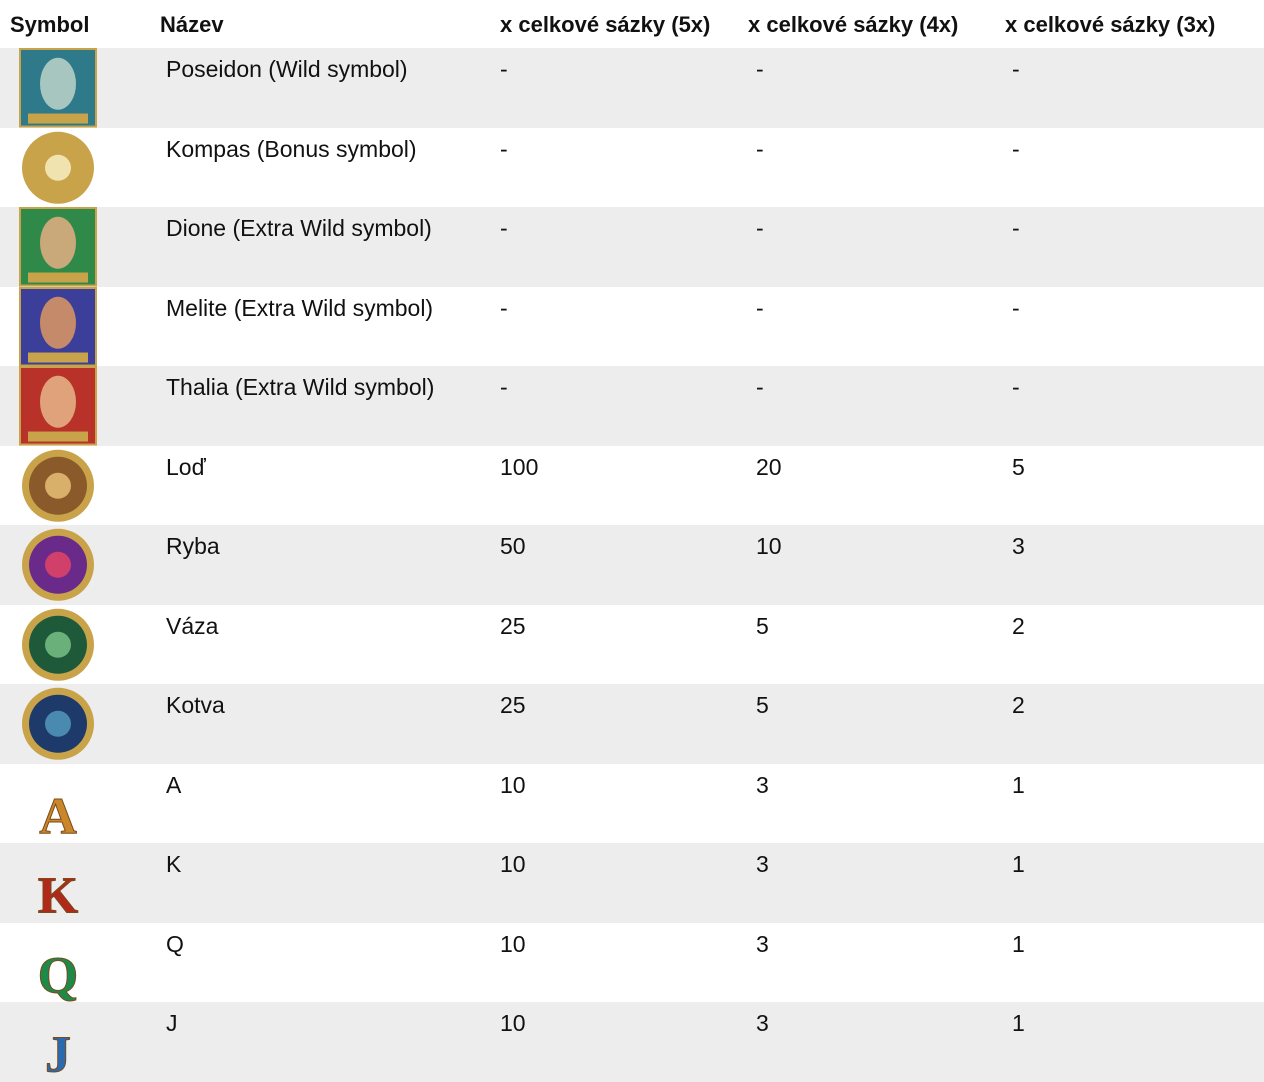 This screenshot has height=1082, width=1264. I want to click on icon-letter: J, so click(58, 1054).